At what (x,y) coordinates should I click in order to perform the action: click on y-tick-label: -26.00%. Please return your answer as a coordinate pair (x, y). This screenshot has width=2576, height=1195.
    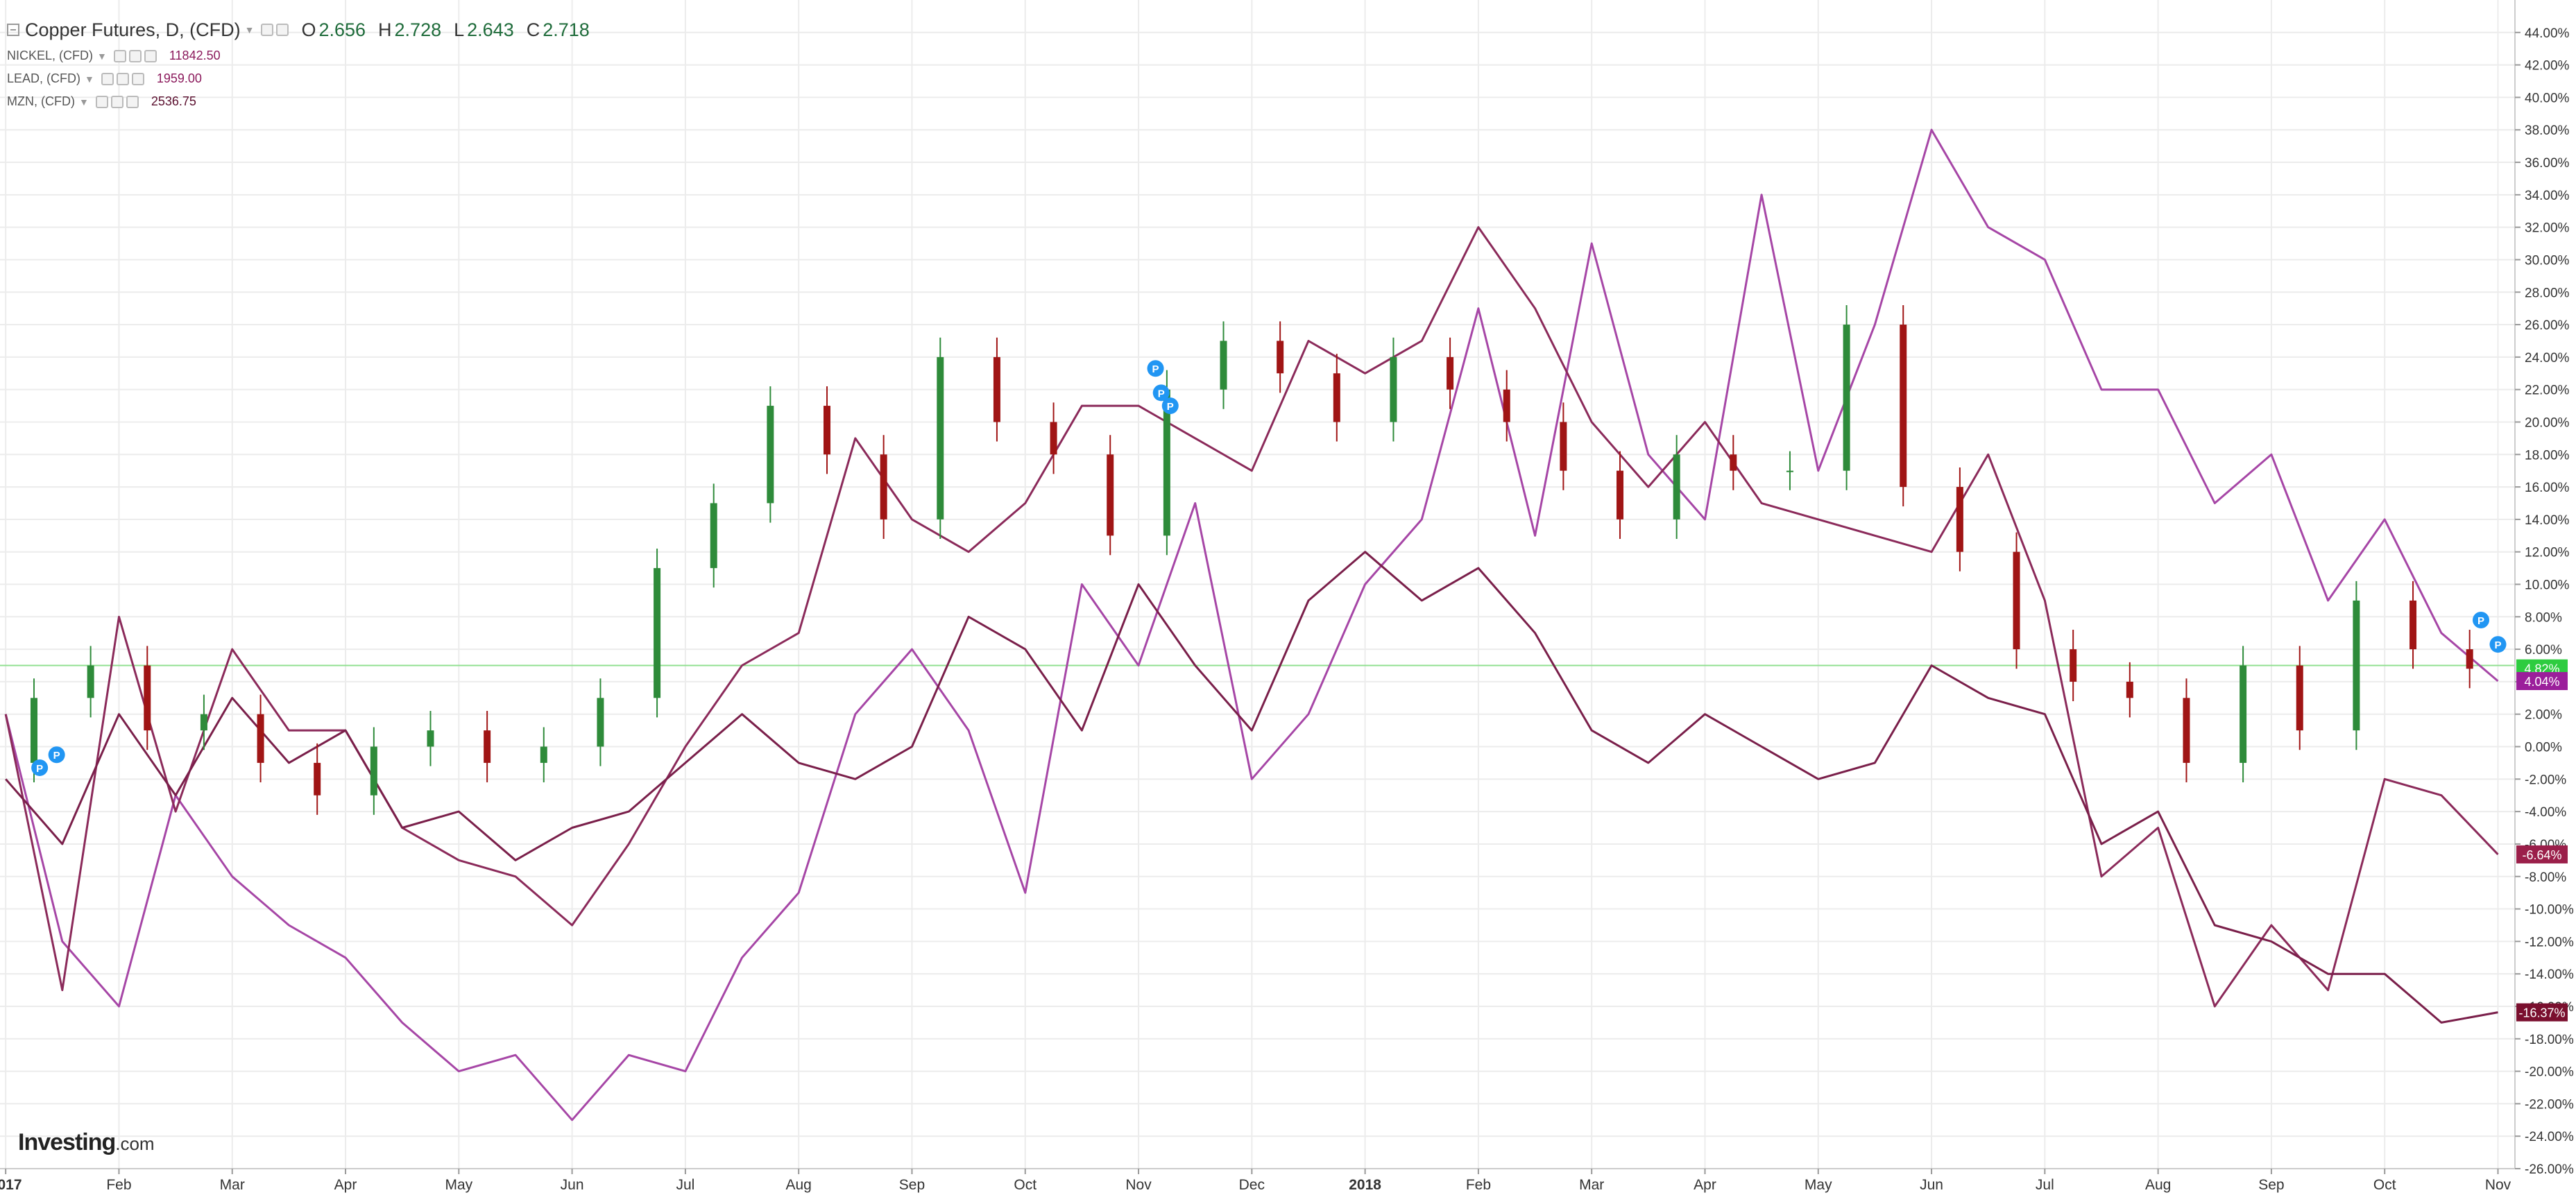
    Looking at the image, I should click on (2549, 1169).